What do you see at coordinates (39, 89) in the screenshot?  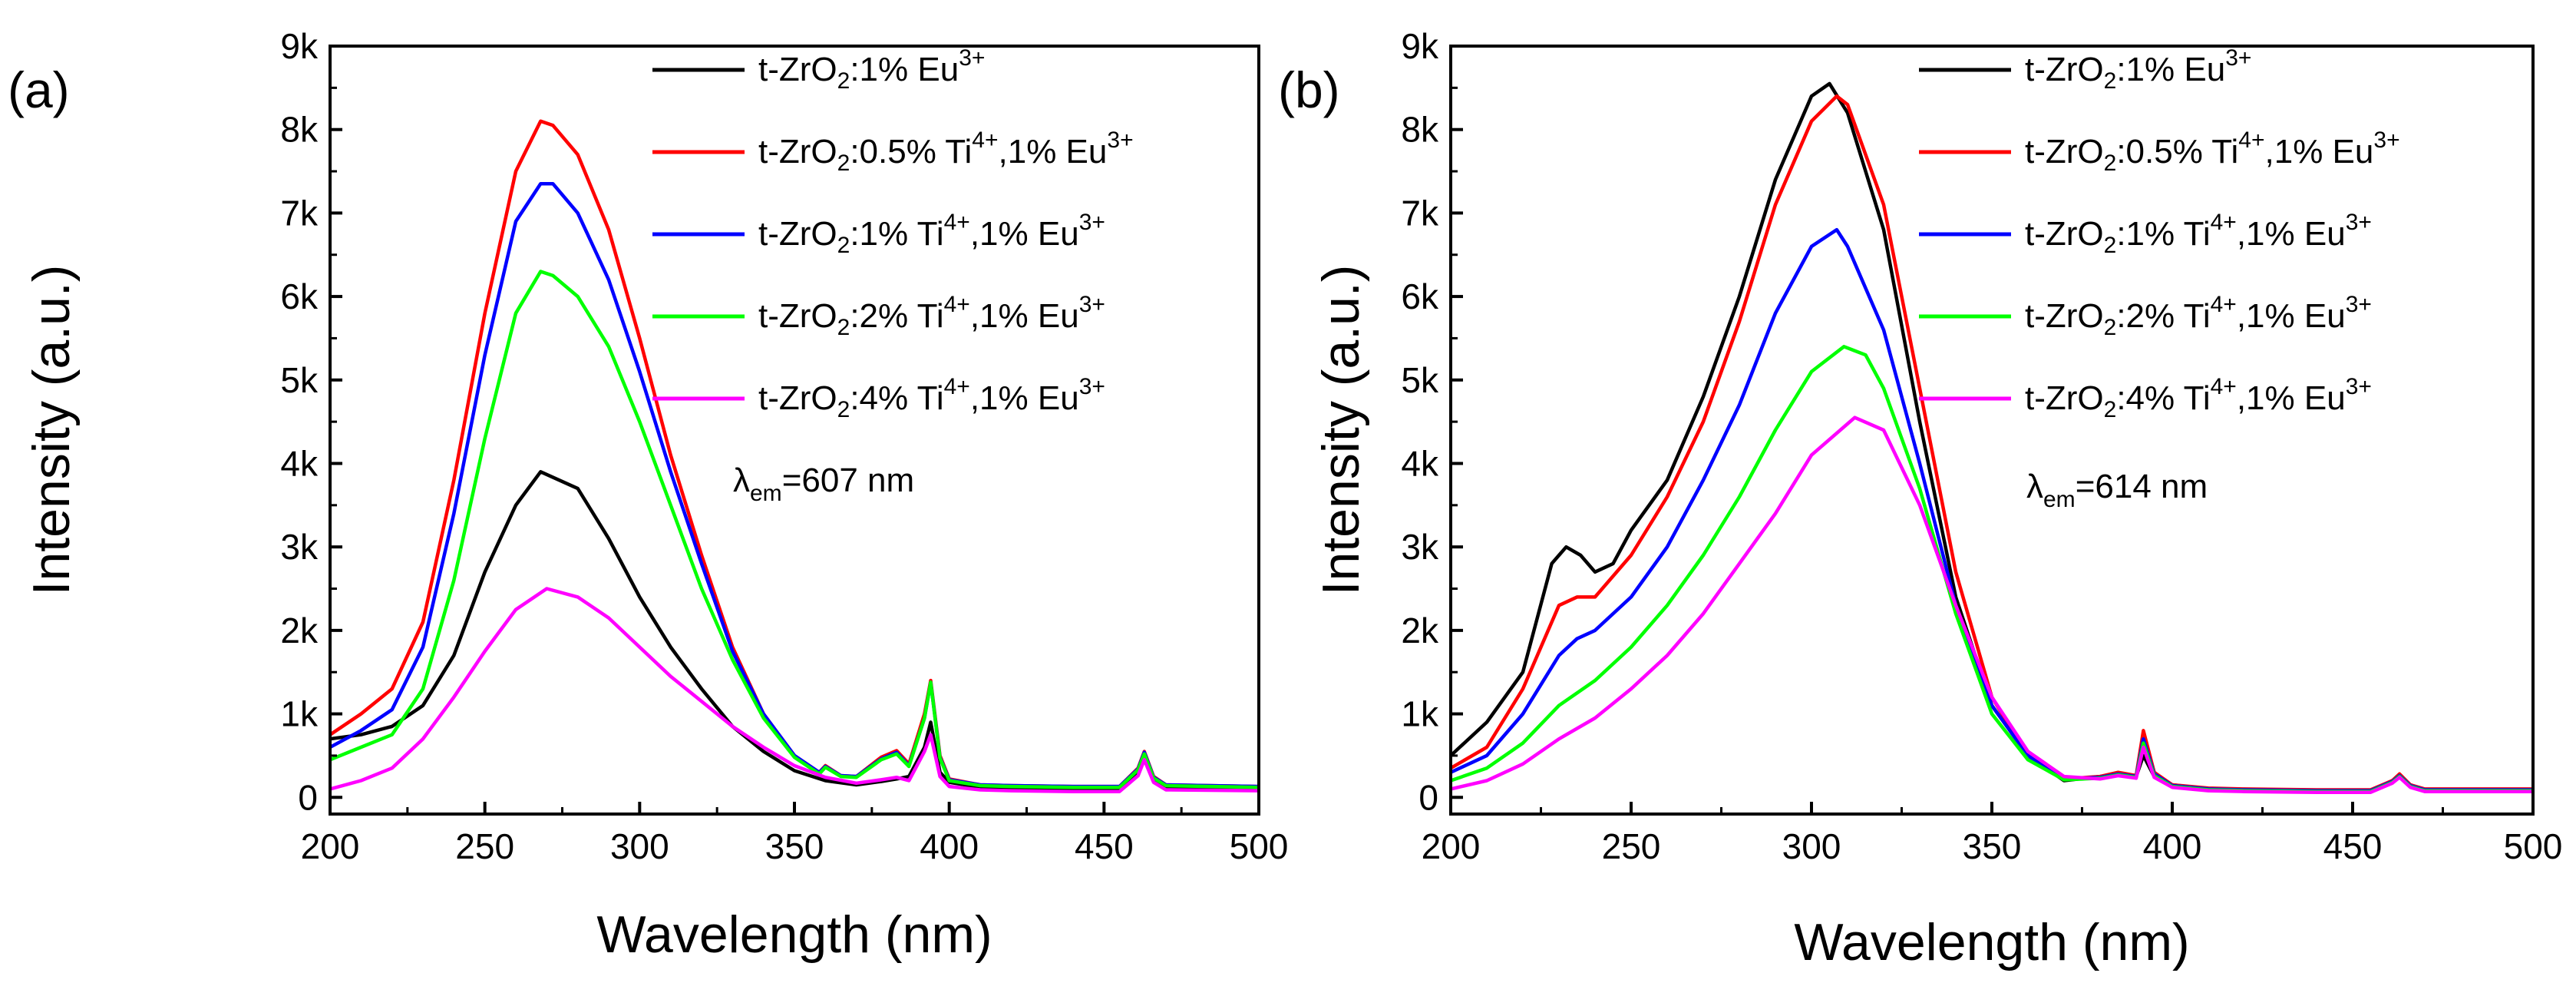 I see `panel-label: (a)` at bounding box center [39, 89].